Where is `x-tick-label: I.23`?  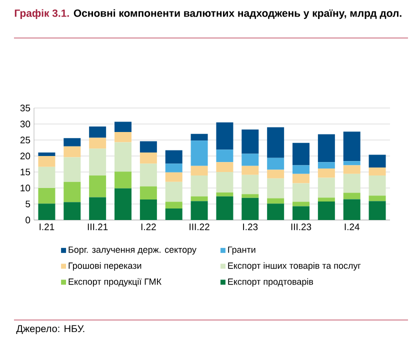 x-tick-label: I.23 is located at coordinates (250, 227).